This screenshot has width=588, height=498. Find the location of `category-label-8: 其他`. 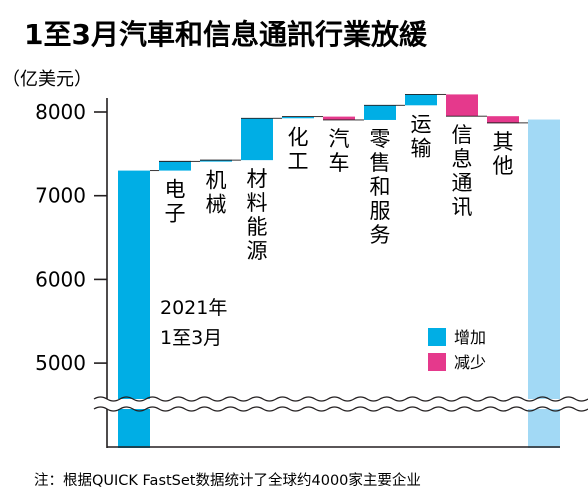

category-label-8: 其他 is located at coordinates (503, 154).